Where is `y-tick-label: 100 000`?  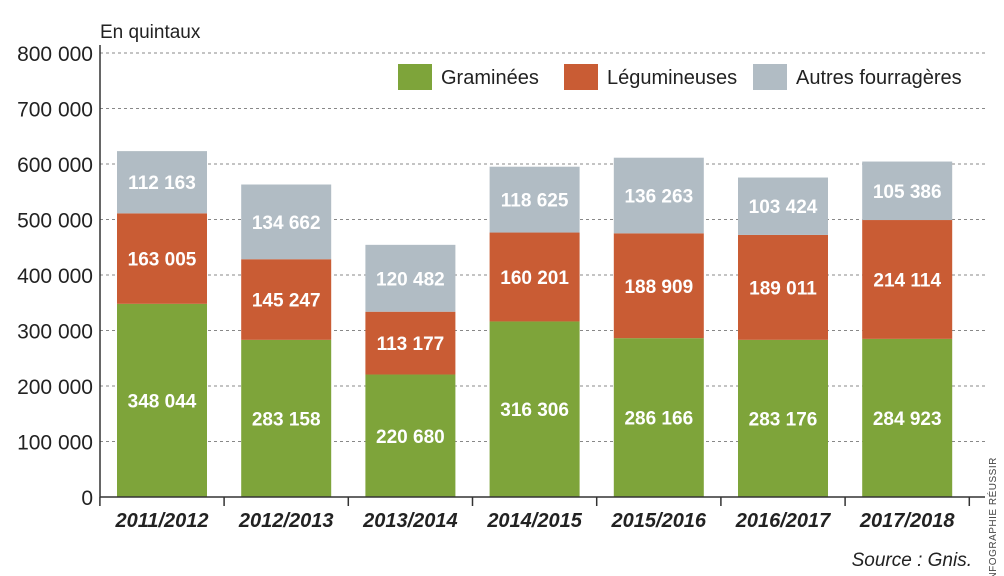
y-tick-label: 100 000 is located at coordinates (55, 443).